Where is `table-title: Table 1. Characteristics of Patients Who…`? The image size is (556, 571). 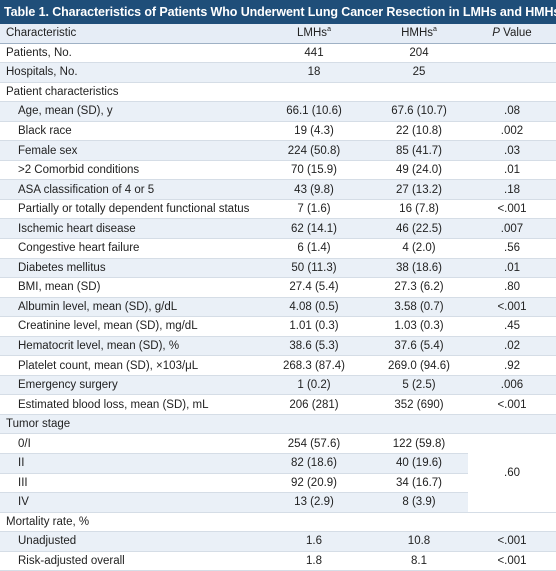
table-title: Table 1. Characteristics of Patients Who… is located at coordinates (278, 12).